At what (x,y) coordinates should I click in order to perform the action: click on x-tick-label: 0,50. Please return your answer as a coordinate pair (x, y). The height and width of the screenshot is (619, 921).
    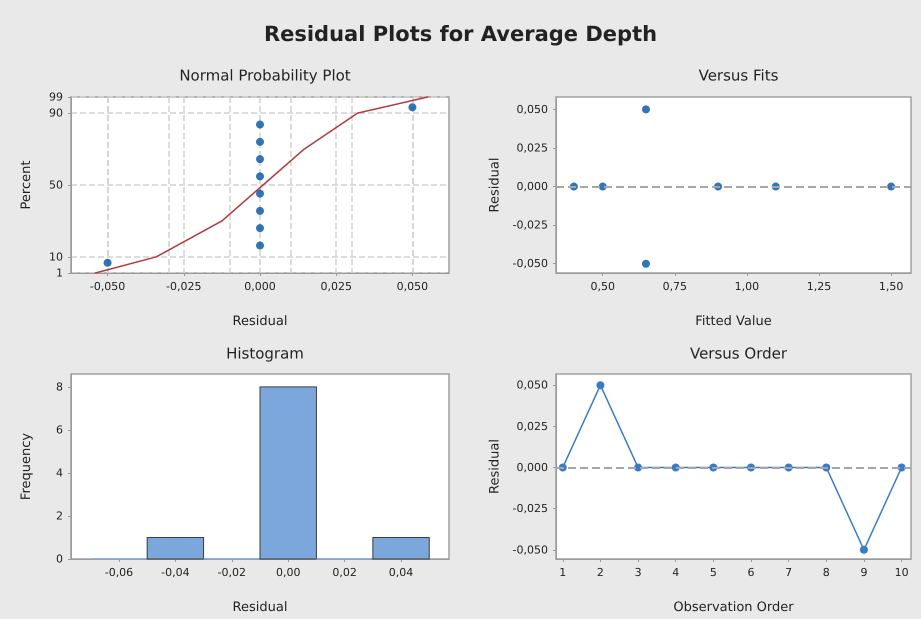
    Looking at the image, I should click on (602, 286).